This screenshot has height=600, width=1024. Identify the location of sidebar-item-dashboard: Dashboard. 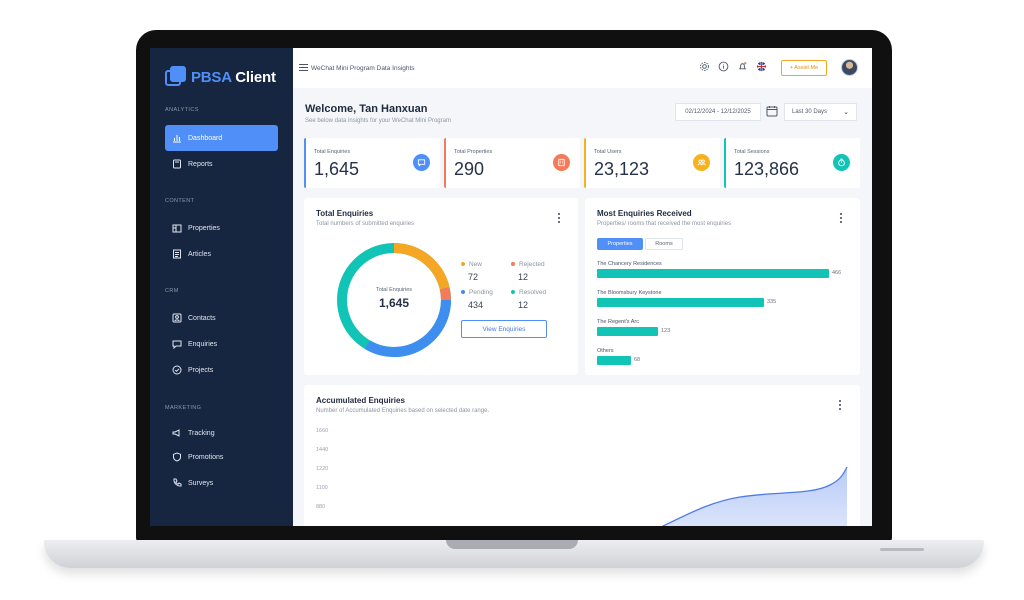
(221, 138).